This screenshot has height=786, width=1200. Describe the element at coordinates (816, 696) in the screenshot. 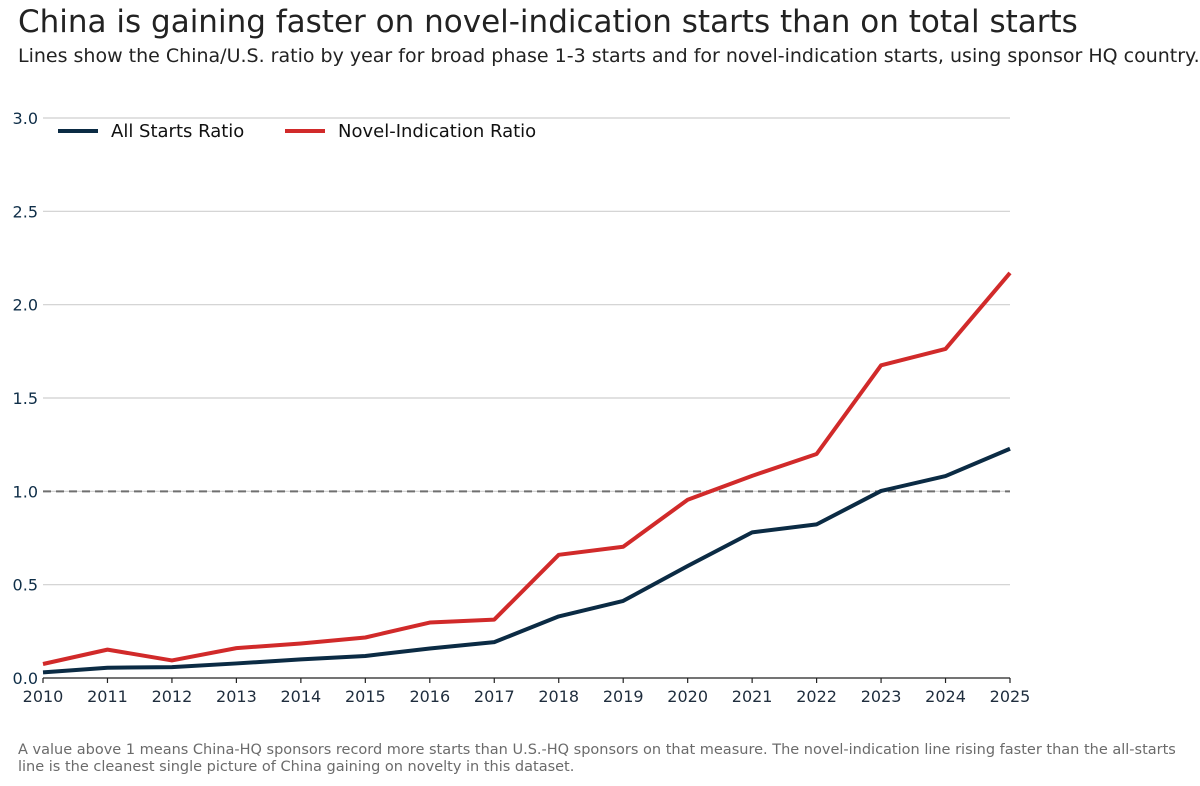

I see `x-tick-label: 2022` at that location.